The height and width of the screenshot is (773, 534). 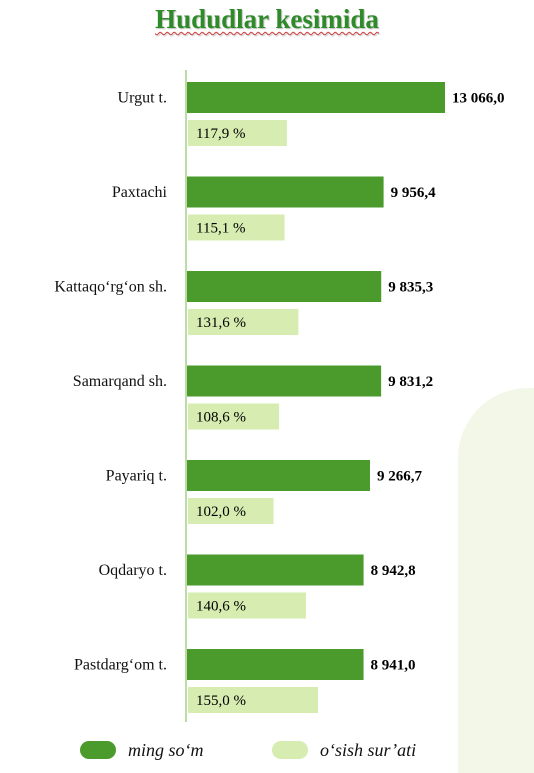 I want to click on value-label-growth: 115,1 %, so click(x=220, y=229).